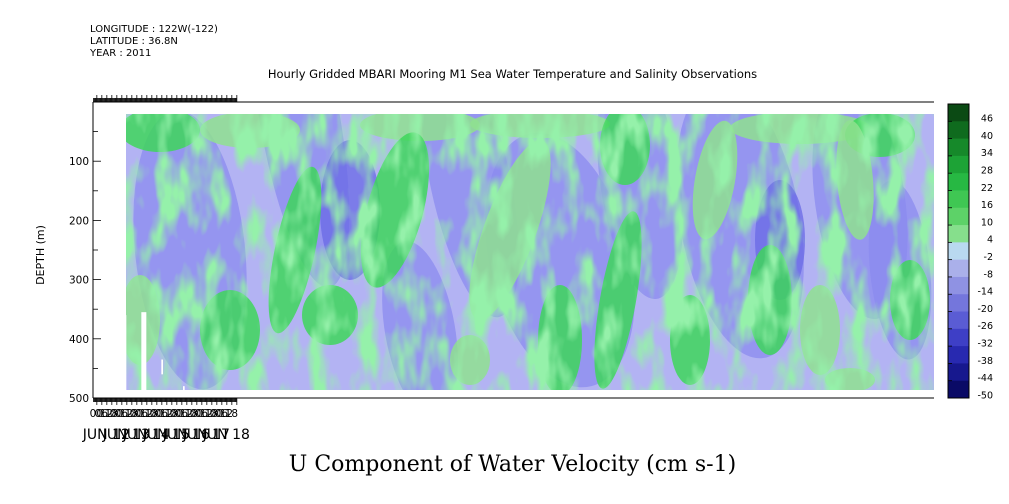 The image size is (1009, 504). Describe the element at coordinates (985, 326) in the screenshot. I see `colorbar-label: -26` at that location.